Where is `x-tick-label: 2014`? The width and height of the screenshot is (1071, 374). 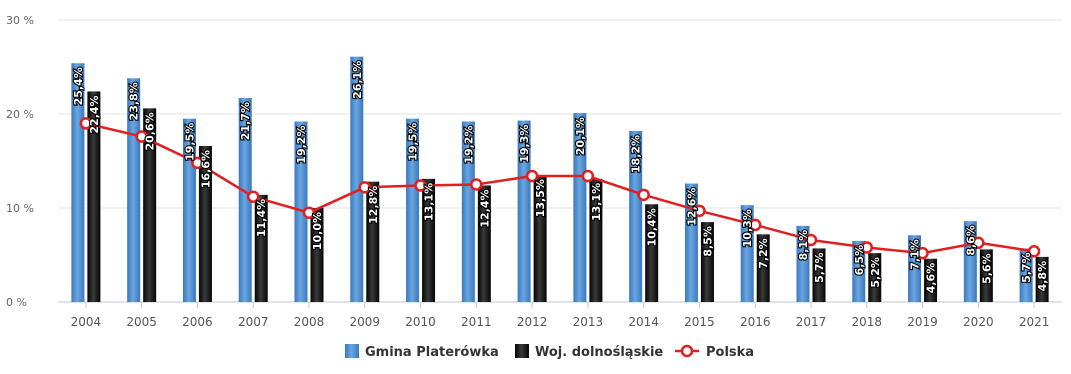 x-tick-label: 2014 is located at coordinates (643, 322).